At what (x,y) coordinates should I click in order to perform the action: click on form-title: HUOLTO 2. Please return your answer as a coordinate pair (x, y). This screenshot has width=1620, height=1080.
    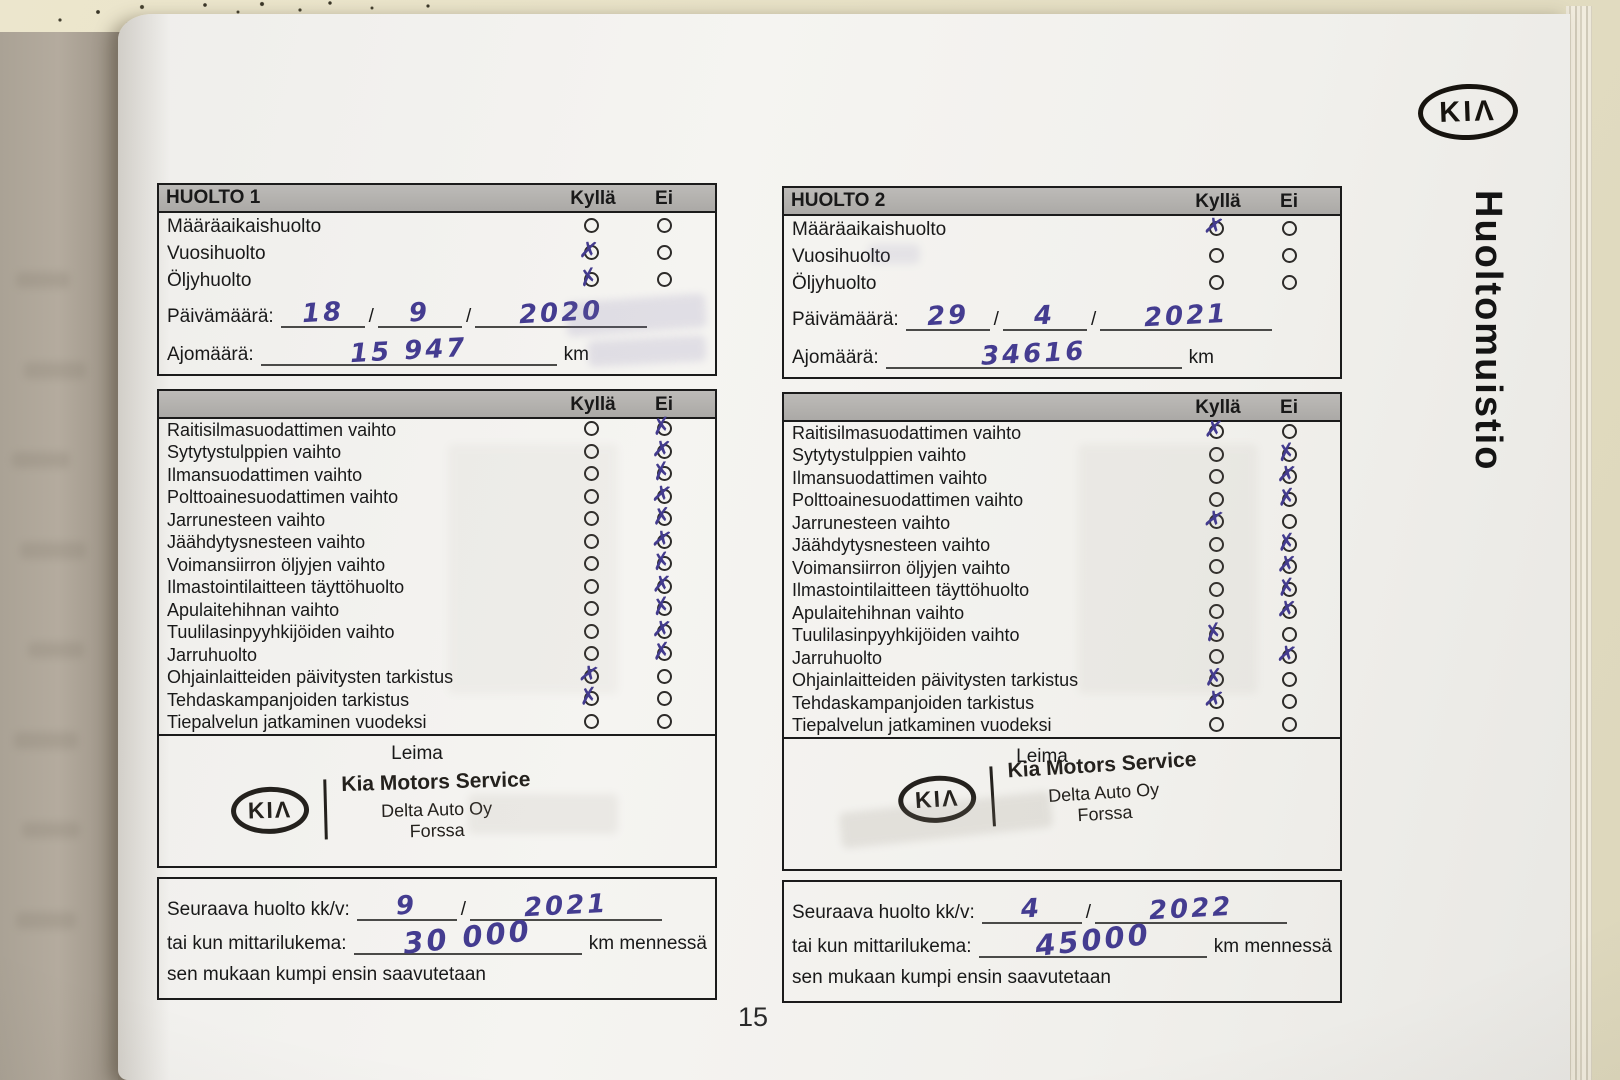
    Looking at the image, I should click on (838, 200).